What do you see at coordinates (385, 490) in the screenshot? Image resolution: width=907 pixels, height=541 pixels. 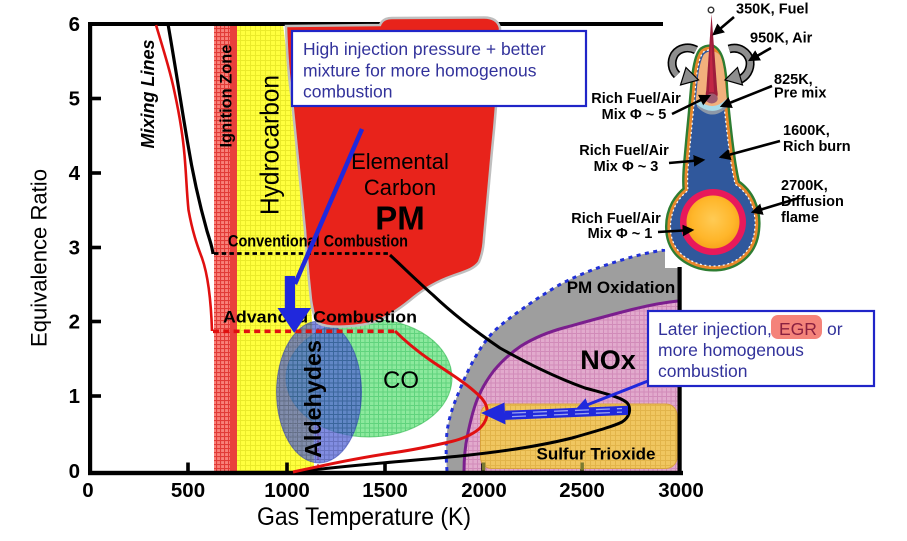 I see `svg-text: 1500` at bounding box center [385, 490].